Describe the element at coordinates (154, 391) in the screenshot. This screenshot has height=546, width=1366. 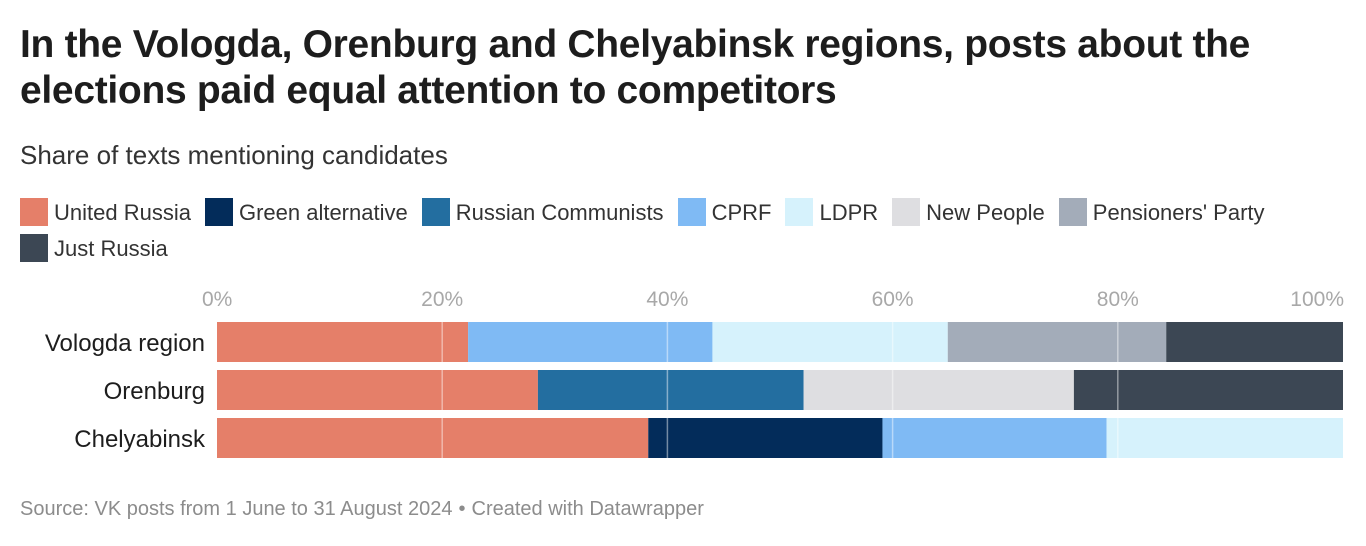
I see `category-label: Orenburg` at that location.